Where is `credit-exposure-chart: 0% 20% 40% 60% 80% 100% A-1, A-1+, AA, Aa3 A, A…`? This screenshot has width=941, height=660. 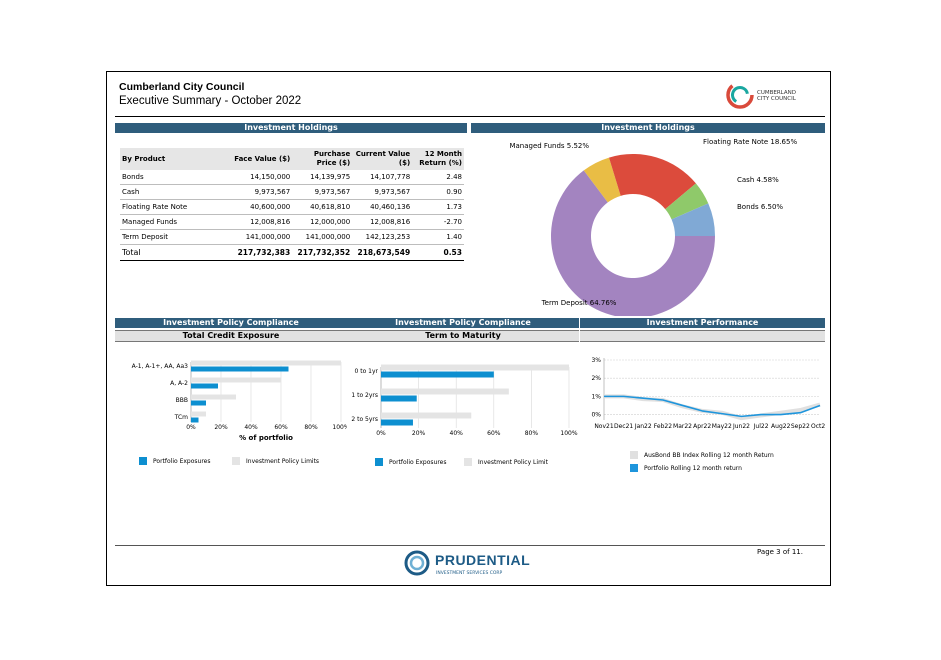
credit-exposure-chart: 0% 20% 40% 60% 80% 100% A-1, A-1+, AA, Aa3 A, A… is located at coordinates (239, 401).